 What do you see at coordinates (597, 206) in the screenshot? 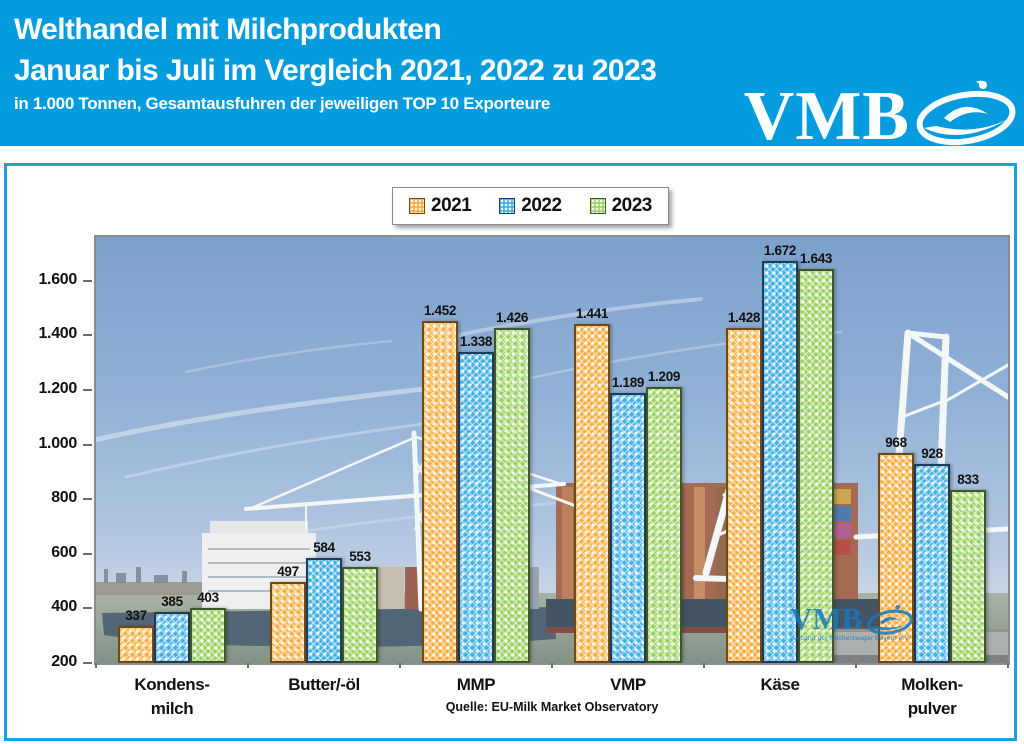
I see `legend-swatch-2023` at bounding box center [597, 206].